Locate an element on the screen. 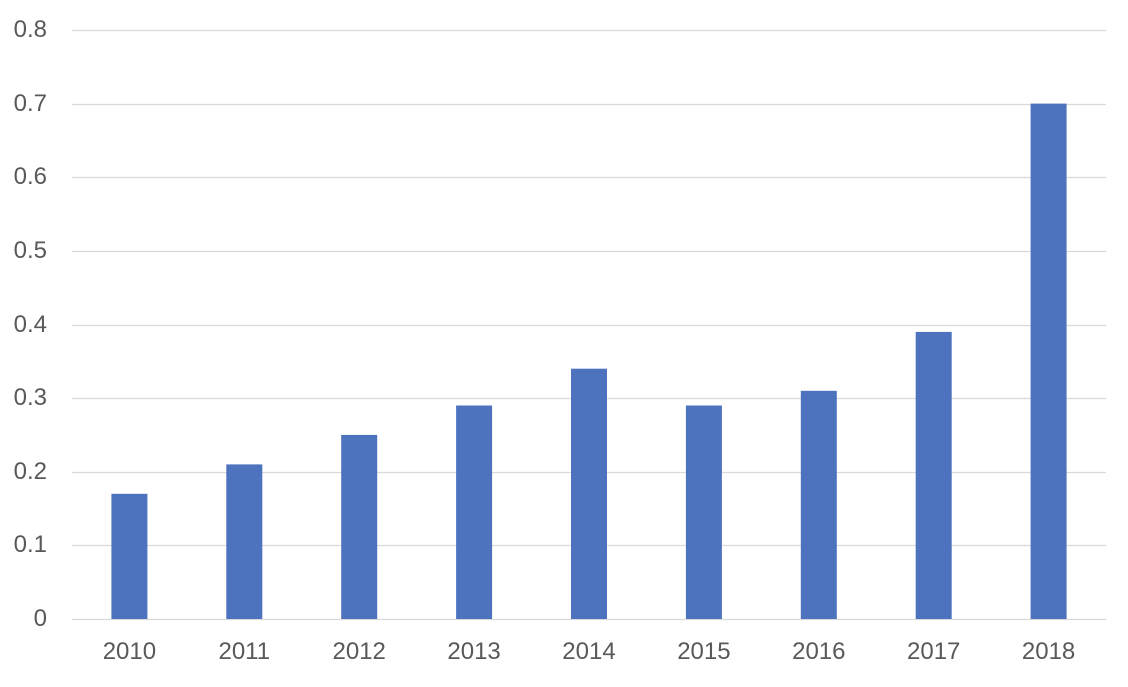 This screenshot has width=1128, height=687. y-tick-label: 0.5 is located at coordinates (30, 250).